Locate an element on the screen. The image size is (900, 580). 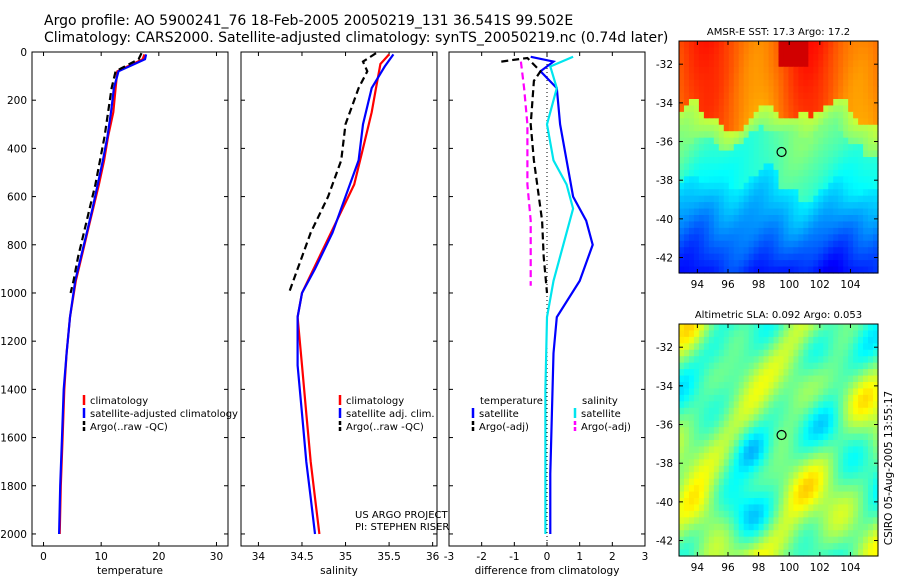
argo-location-marker is located at coordinates (781, 152).